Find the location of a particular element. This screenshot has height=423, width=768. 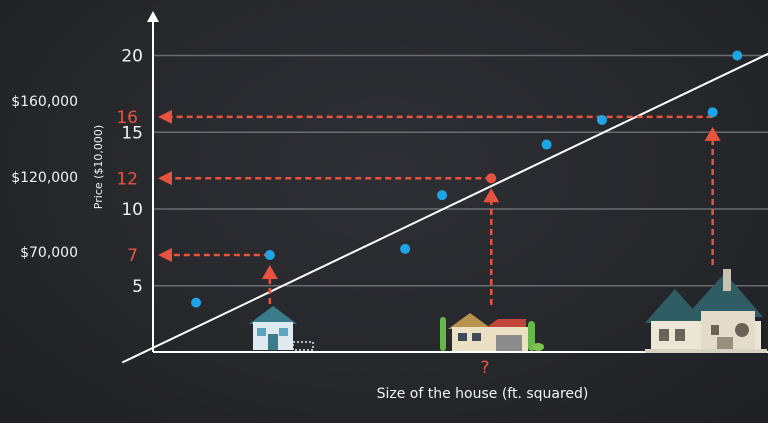

medium-house-icon is located at coordinates (492, 332).